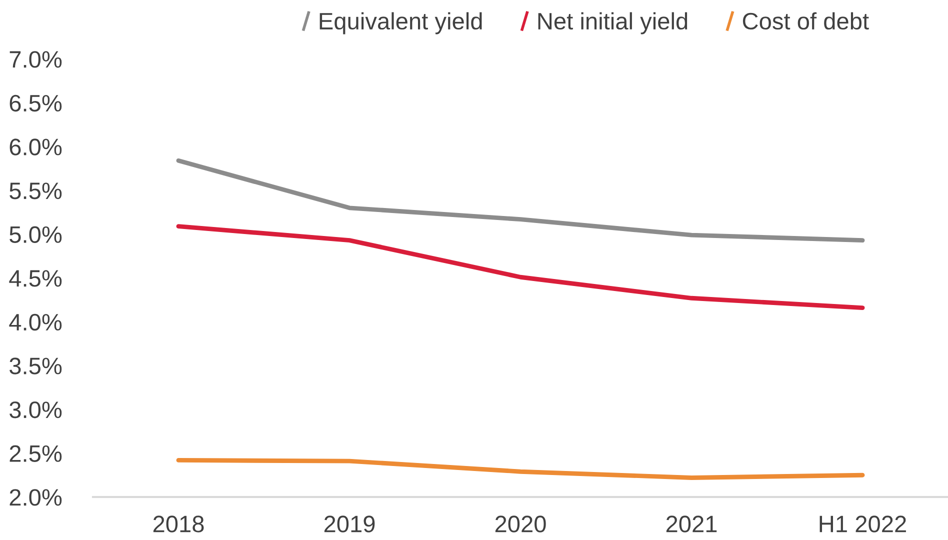 Image resolution: width=948 pixels, height=540 pixels. I want to click on legend-label: Cost of debt, so click(805, 21).